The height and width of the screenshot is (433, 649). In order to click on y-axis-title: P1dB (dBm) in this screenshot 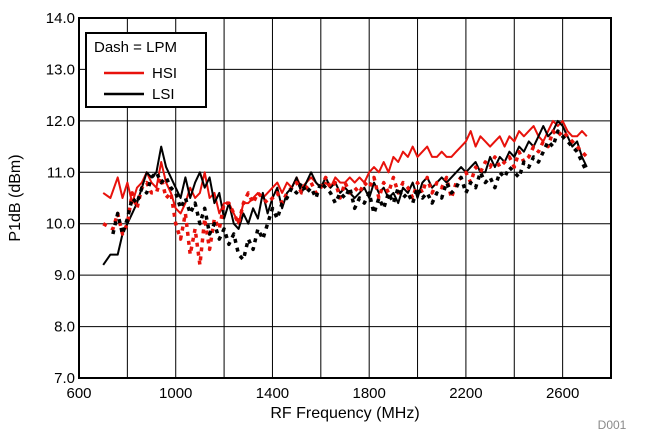, I will do `click(15, 197)`.